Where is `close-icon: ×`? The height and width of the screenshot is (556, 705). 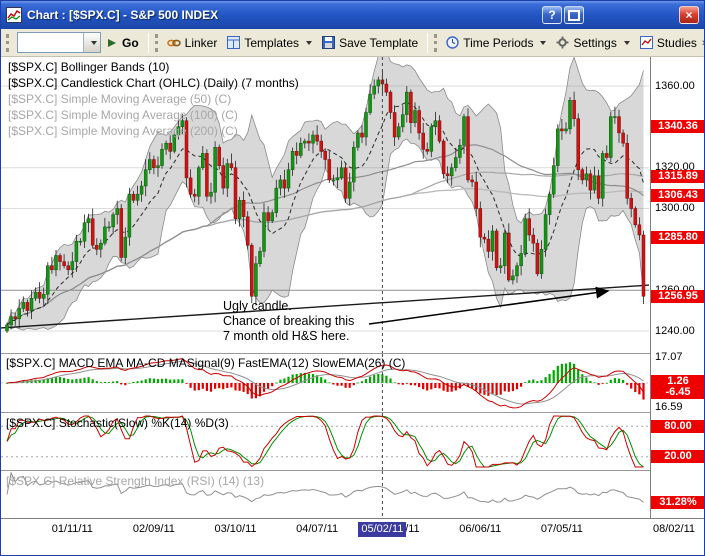
close-icon: × is located at coordinates (689, 15).